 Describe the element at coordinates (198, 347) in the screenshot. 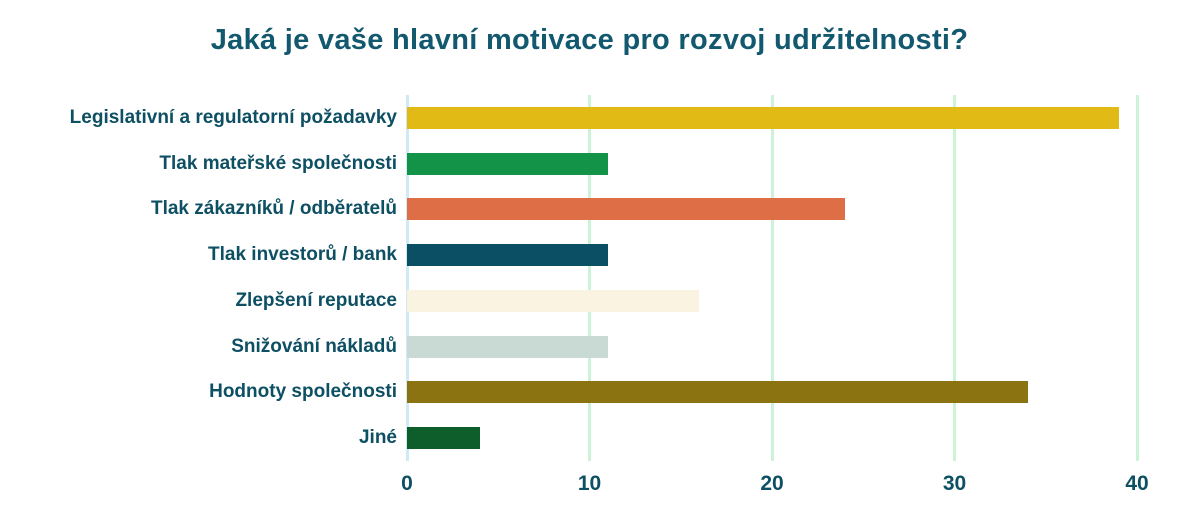

I see `category-label-row: Snižování nákladů` at that location.